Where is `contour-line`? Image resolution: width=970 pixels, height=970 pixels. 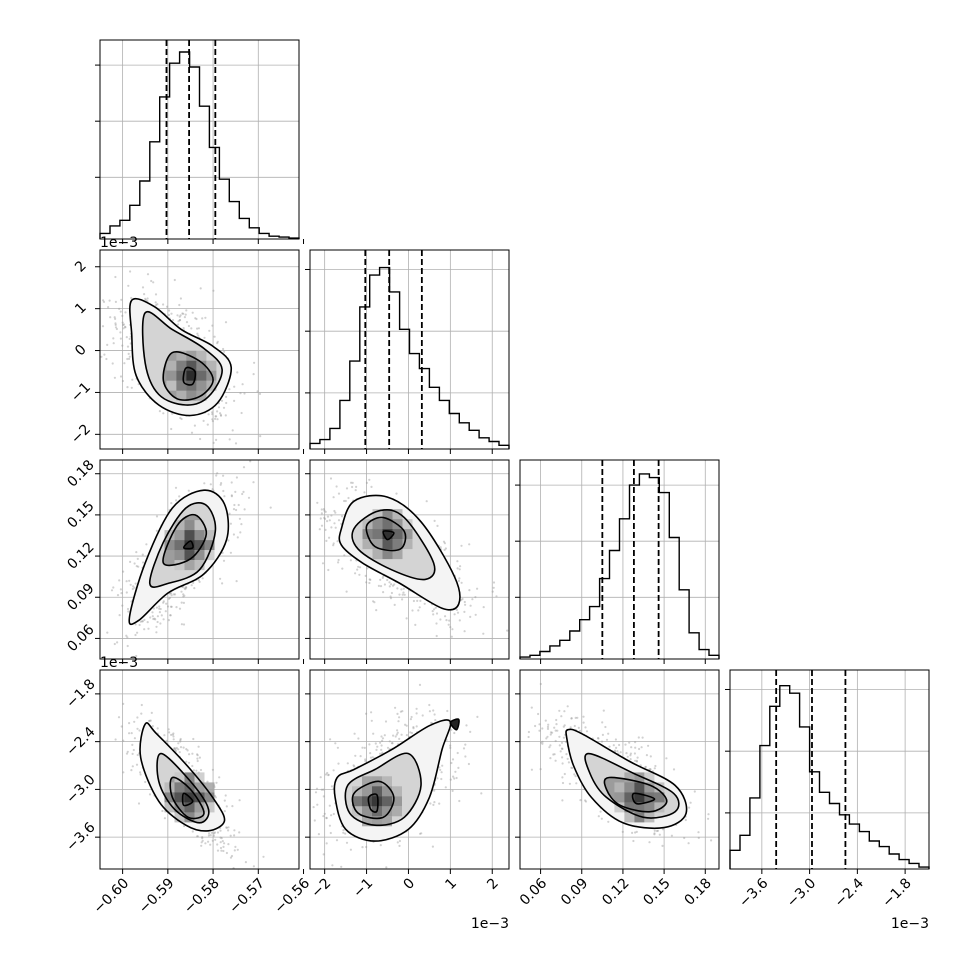
contour-line is located at coordinates (187, 798).